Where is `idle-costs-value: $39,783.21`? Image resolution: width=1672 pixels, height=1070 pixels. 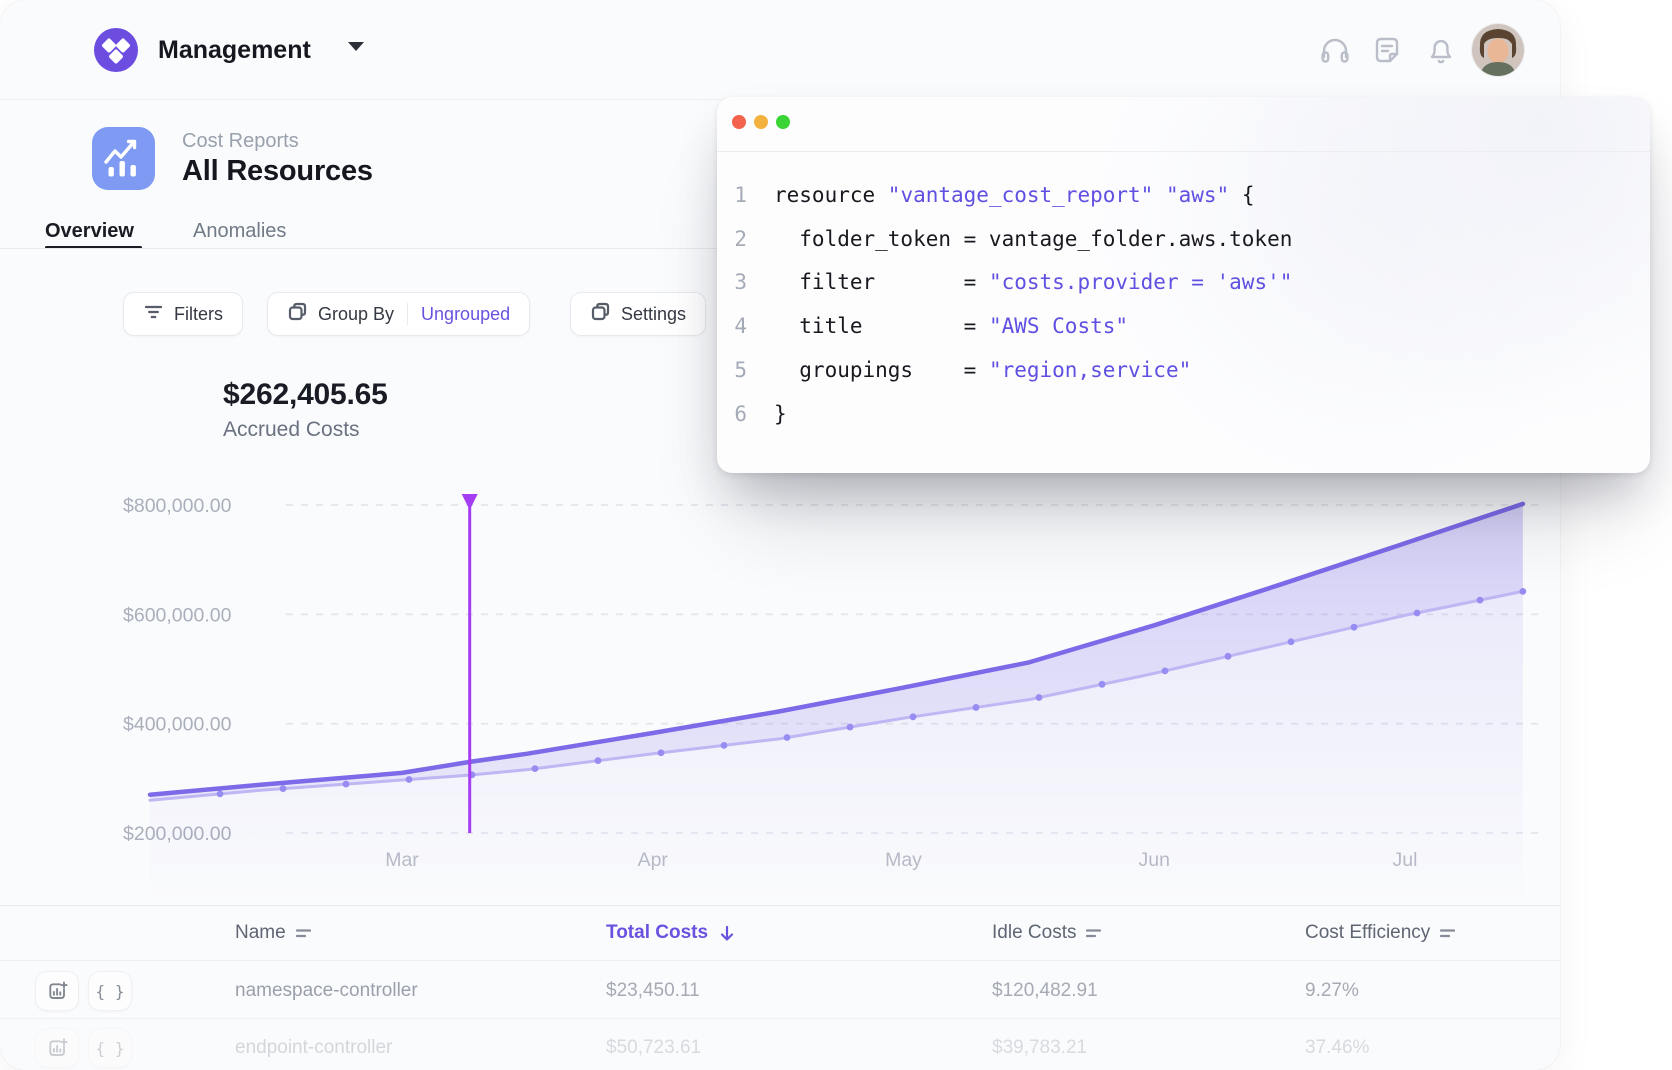
idle-costs-value: $39,783.21 is located at coordinates (1040, 1047).